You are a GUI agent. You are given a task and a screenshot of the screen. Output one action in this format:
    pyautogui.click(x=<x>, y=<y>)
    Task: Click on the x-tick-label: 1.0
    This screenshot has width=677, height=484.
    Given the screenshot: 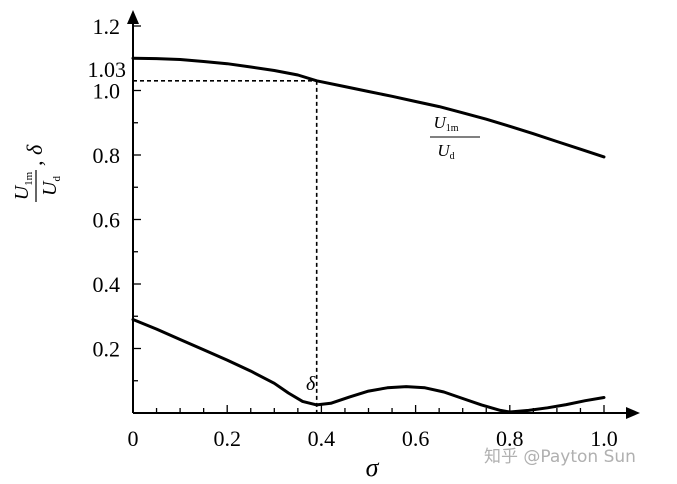 What is the action you would take?
    pyautogui.click(x=604, y=438)
    